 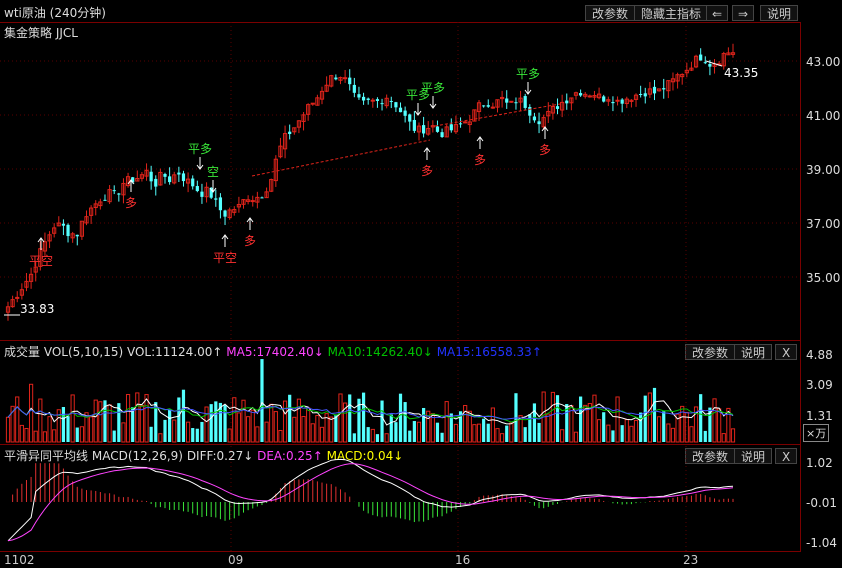 I want to click on volume-unit-label: ×万, so click(x=816, y=433).